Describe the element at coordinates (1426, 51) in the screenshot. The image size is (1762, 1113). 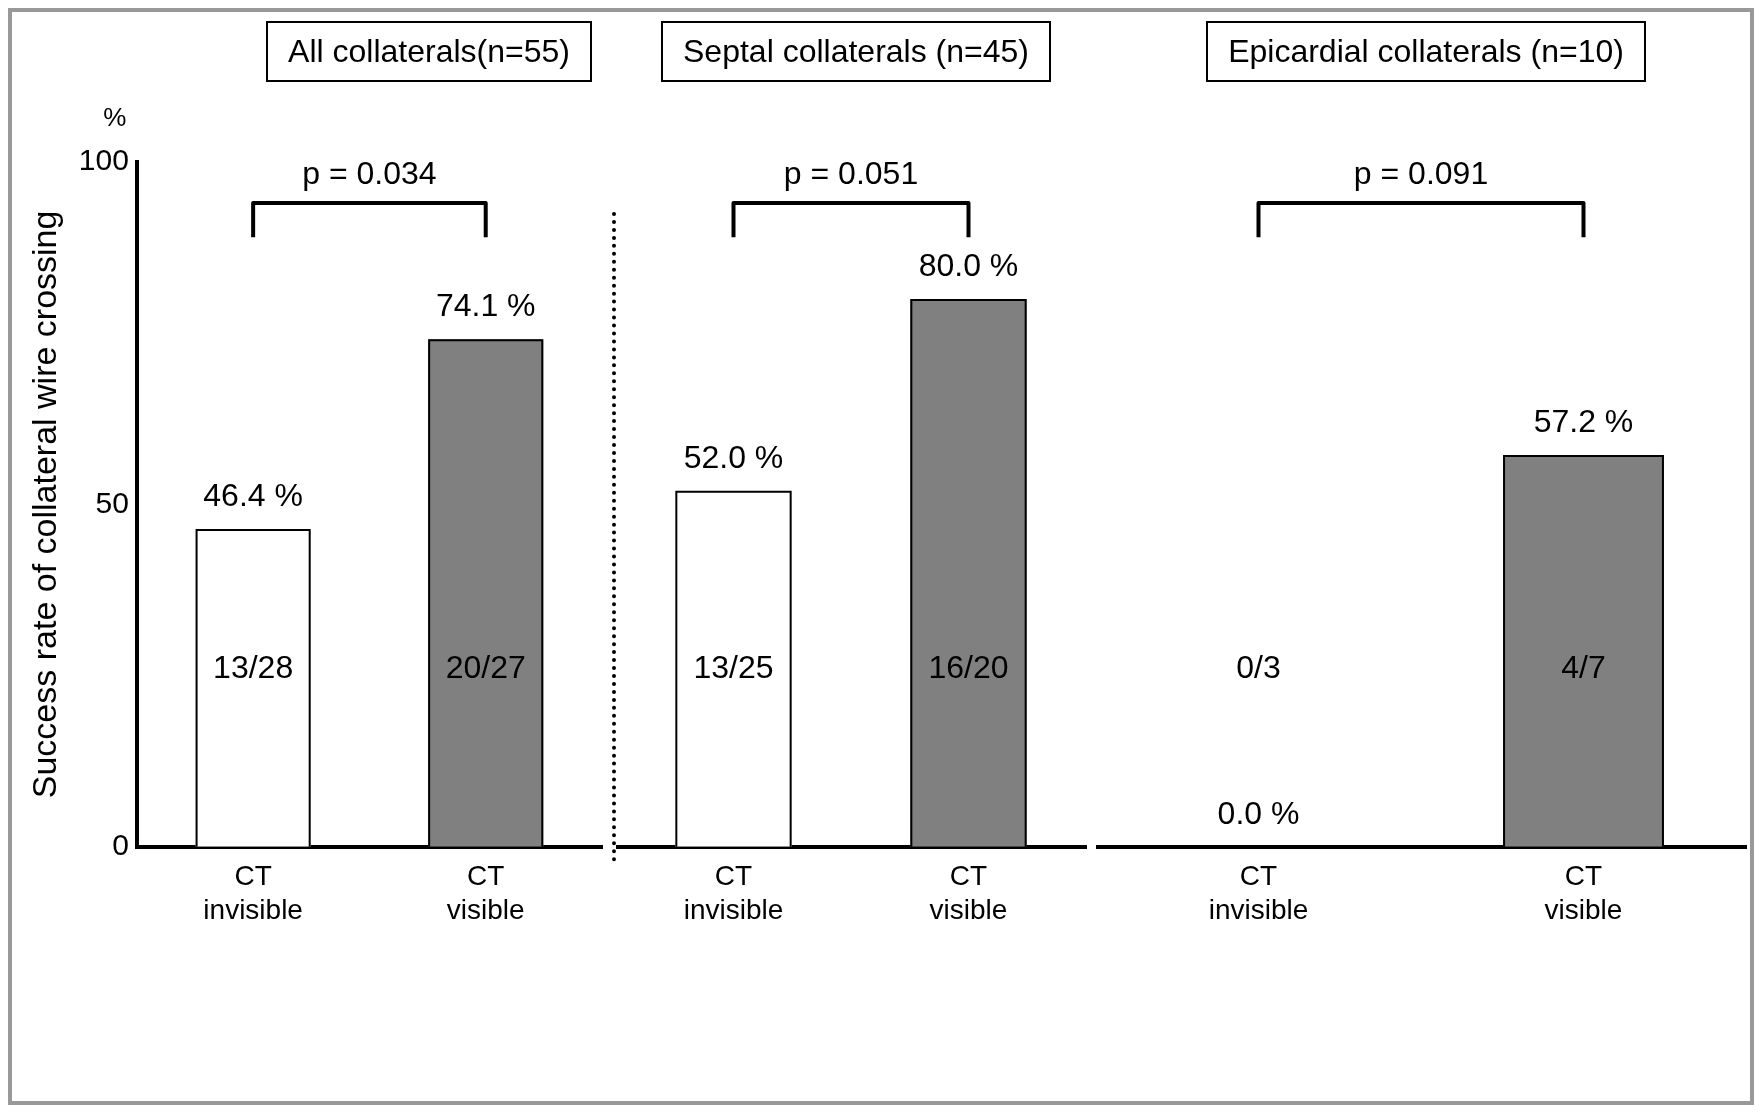
I see `chart-title: Epicardial collaterals (n=10)` at that location.